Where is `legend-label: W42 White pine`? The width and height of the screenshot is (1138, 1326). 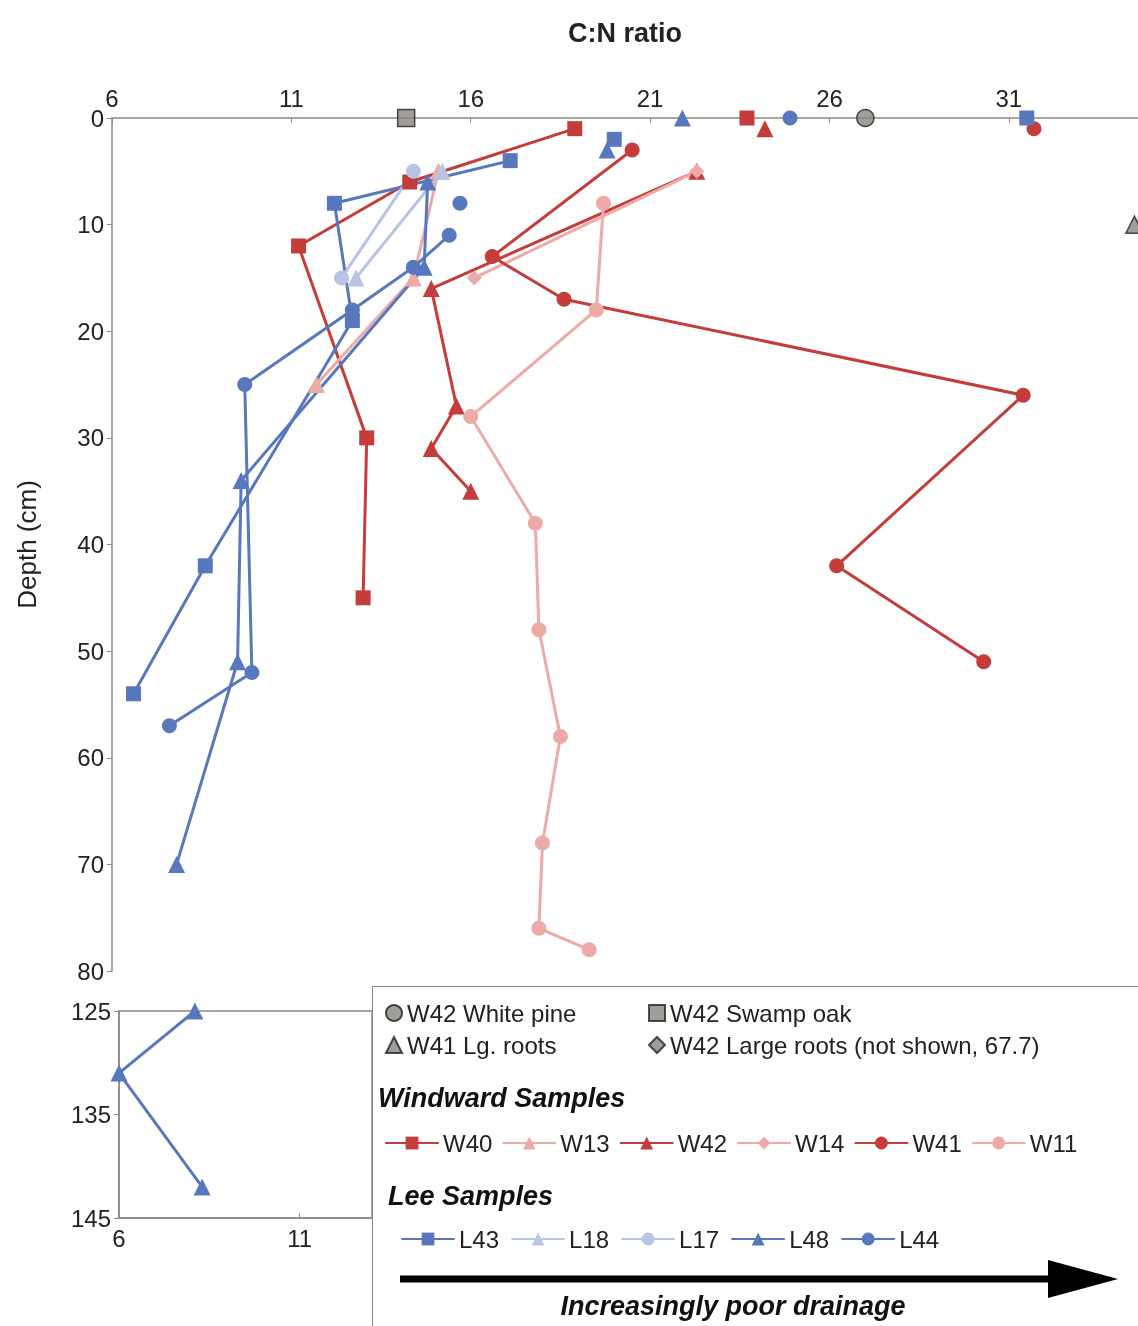 legend-label: W42 White pine is located at coordinates (492, 1013).